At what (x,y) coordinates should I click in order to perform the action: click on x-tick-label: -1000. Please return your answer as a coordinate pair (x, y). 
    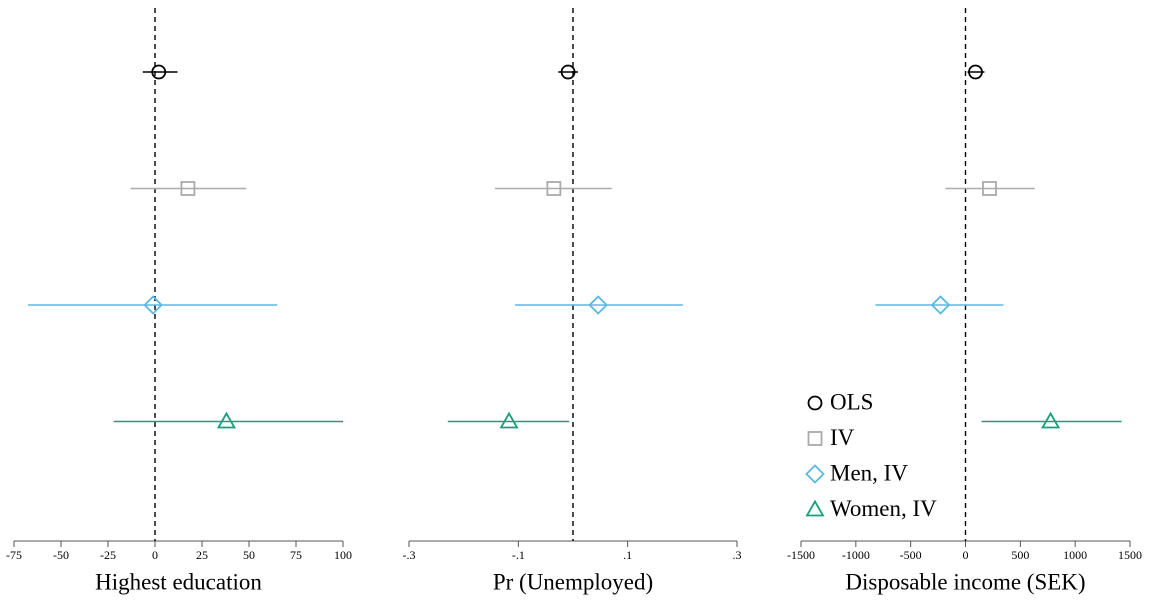
    Looking at the image, I should click on (856, 555).